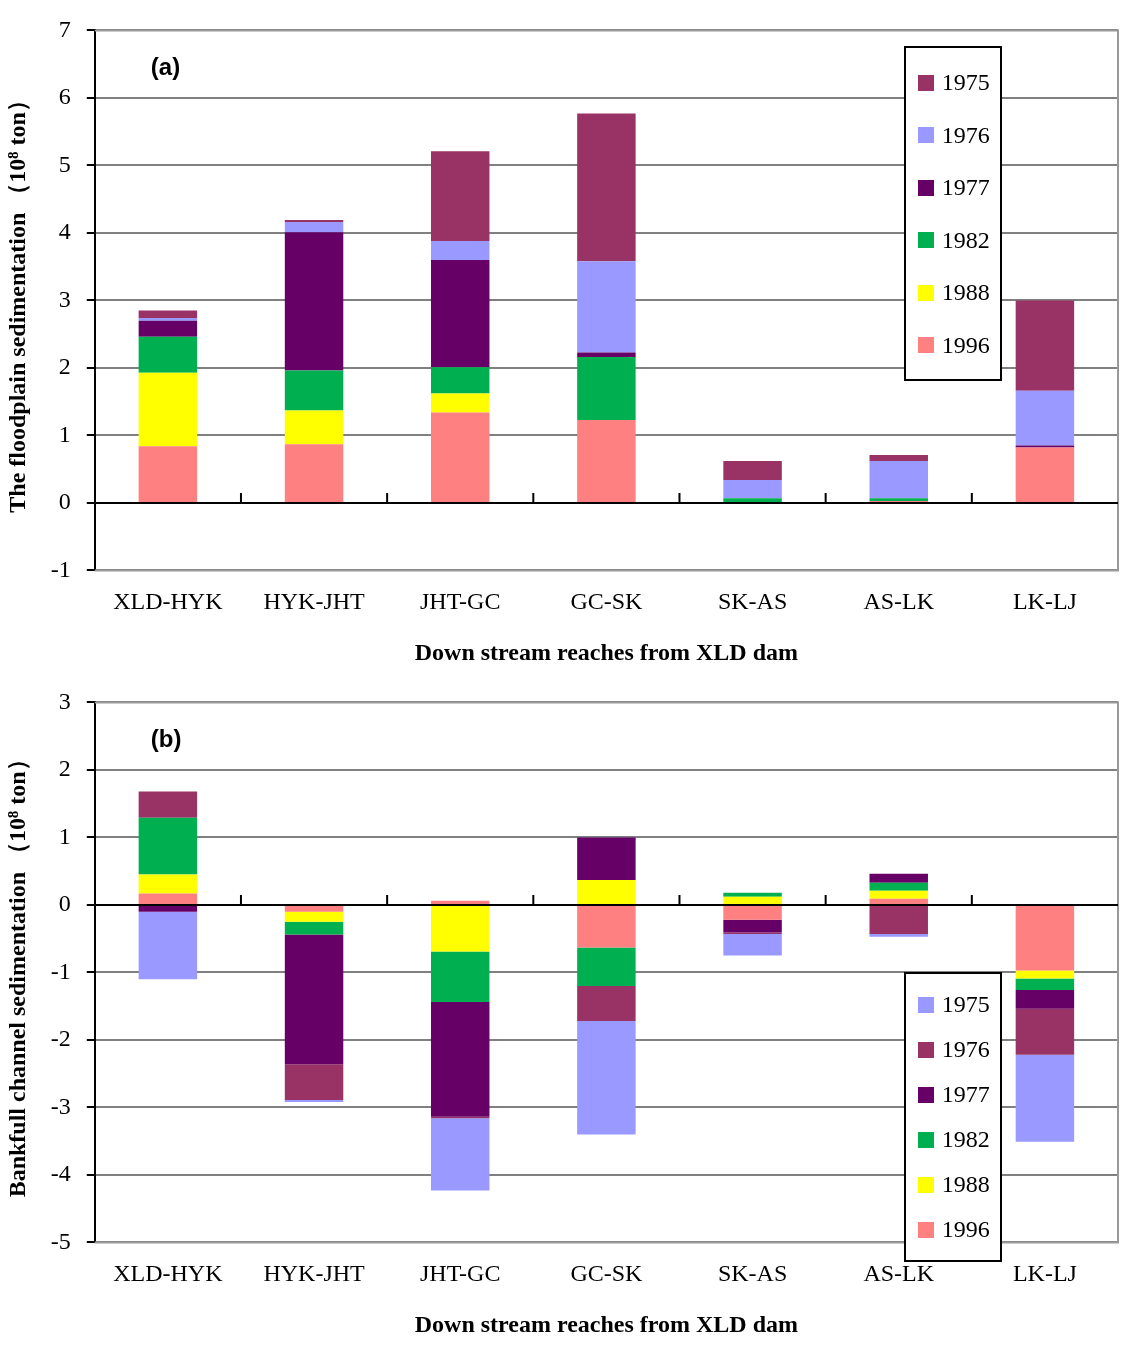 This screenshot has width=1144, height=1346. Describe the element at coordinates (64, 96) in the screenshot. I see `y-tick-label: 6` at that location.